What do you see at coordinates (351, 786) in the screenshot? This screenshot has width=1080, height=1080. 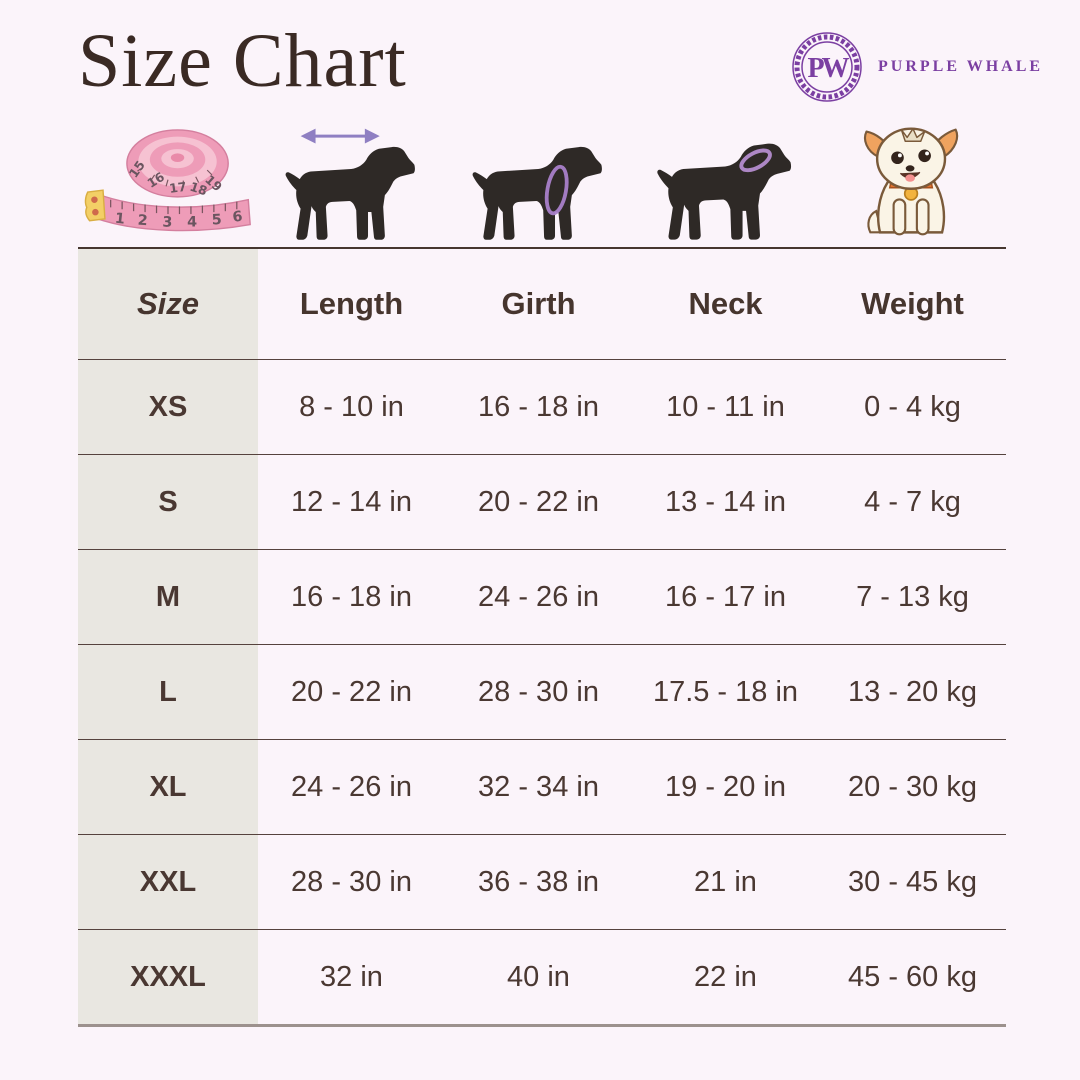 I see `length-value: 24 - 26 in` at bounding box center [351, 786].